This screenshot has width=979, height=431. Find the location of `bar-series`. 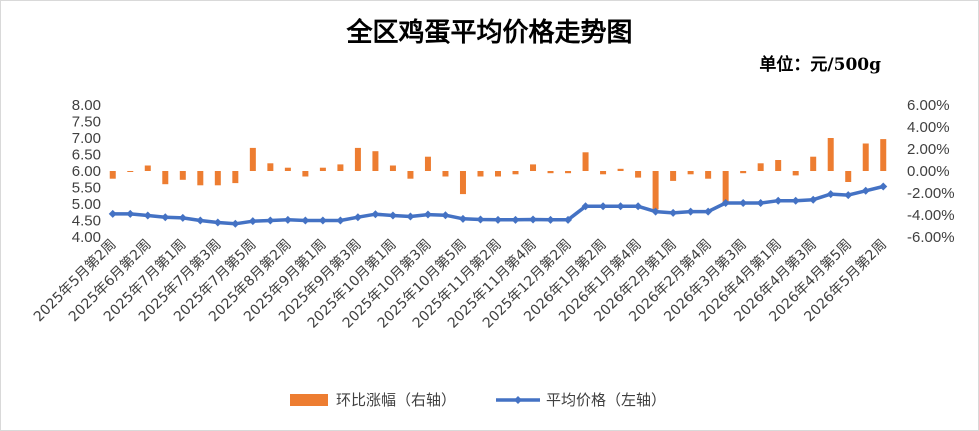

bar-series is located at coordinates (498, 174).